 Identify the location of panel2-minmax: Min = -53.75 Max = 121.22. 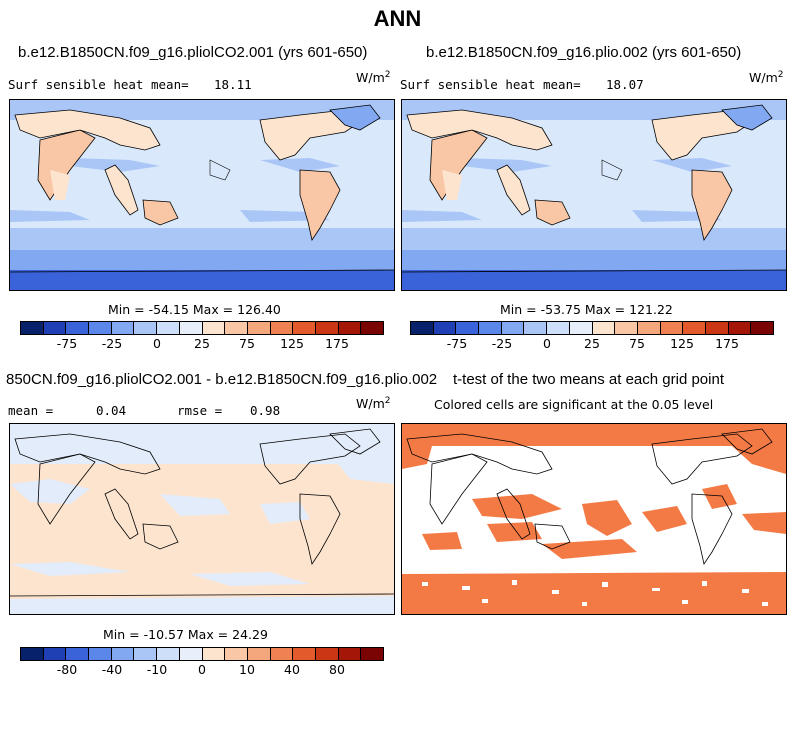
(586, 309).